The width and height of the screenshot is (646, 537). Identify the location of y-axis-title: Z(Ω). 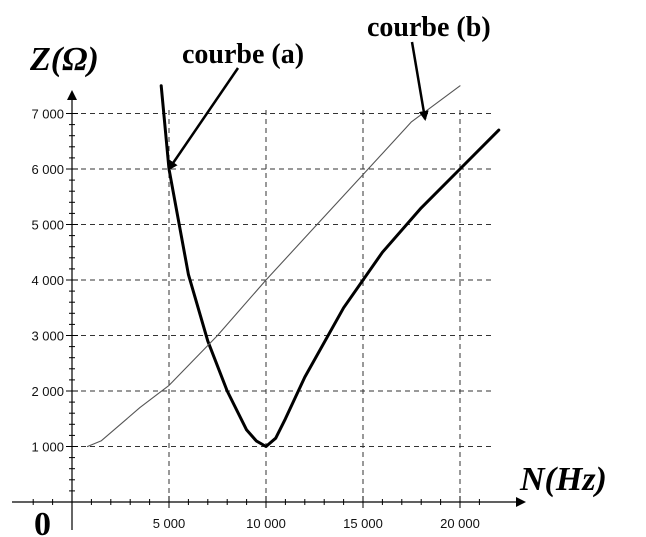
(64, 59).